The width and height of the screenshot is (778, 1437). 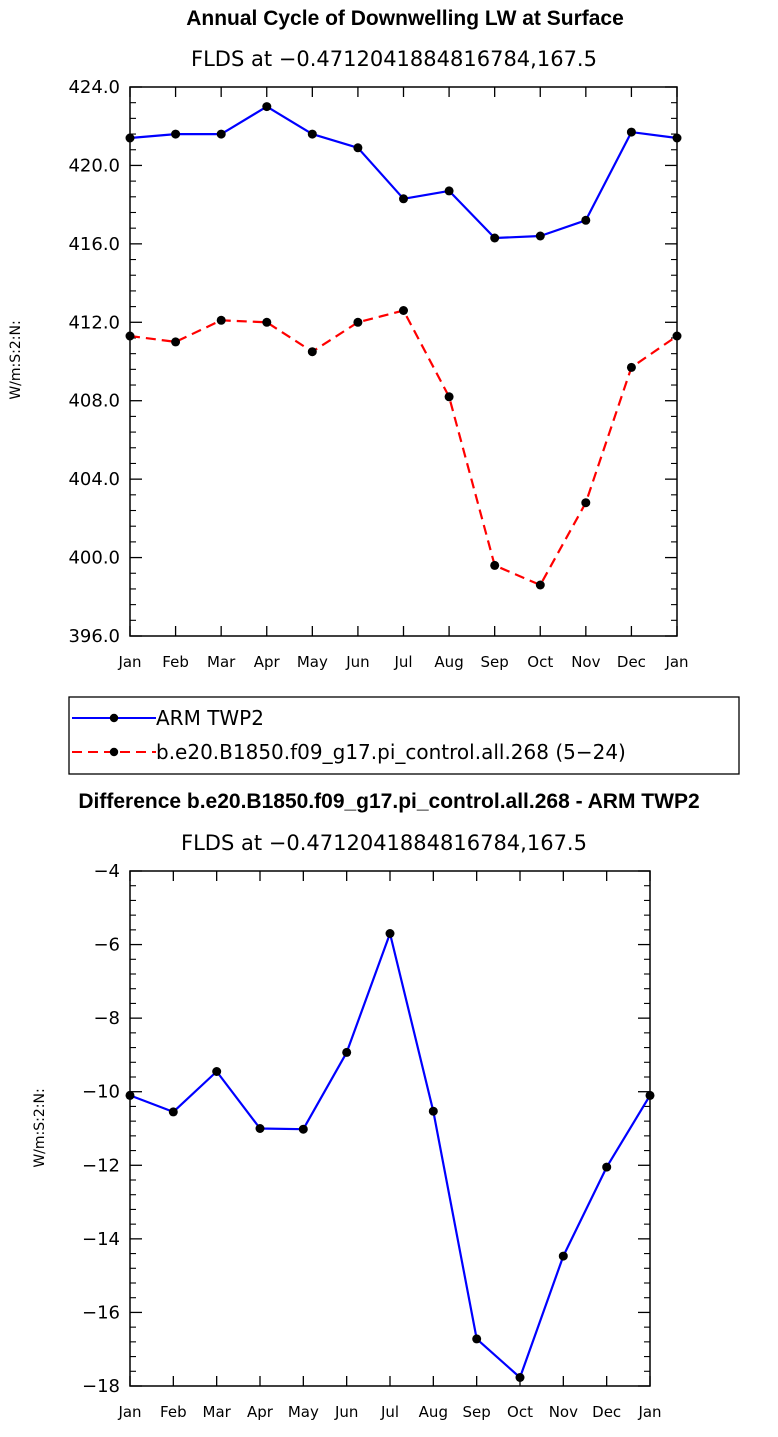 What do you see at coordinates (101, 1092) in the screenshot?
I see `chart2-ytick-label: −10` at bounding box center [101, 1092].